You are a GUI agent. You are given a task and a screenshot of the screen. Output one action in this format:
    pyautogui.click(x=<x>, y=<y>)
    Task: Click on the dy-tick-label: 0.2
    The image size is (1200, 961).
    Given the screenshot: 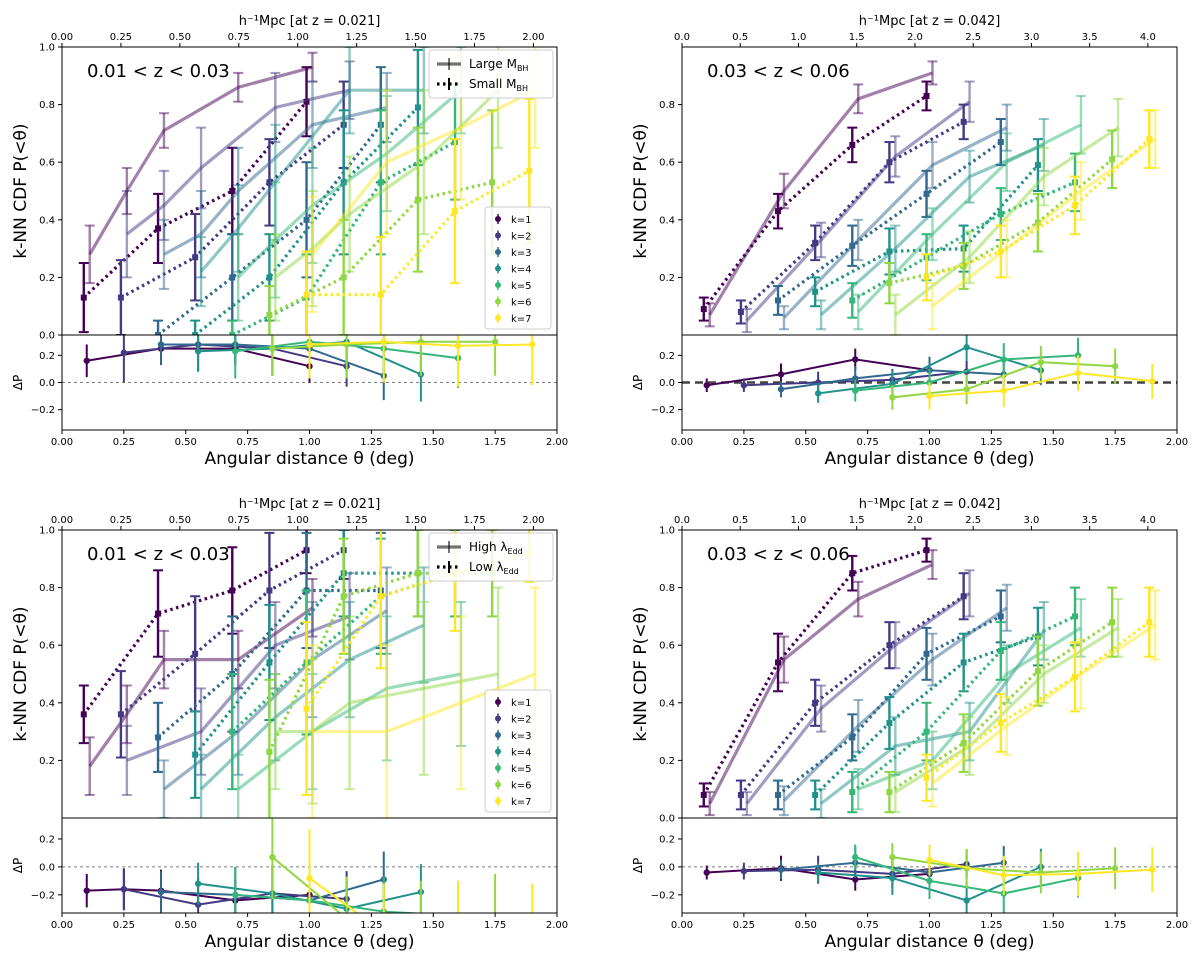 What is the action you would take?
    pyautogui.click(x=47, y=839)
    